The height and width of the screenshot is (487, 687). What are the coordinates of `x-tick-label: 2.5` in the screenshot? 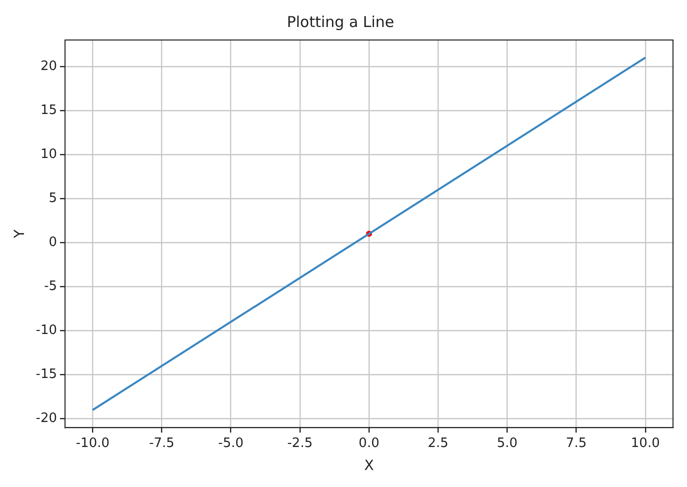 It's located at (438, 443).